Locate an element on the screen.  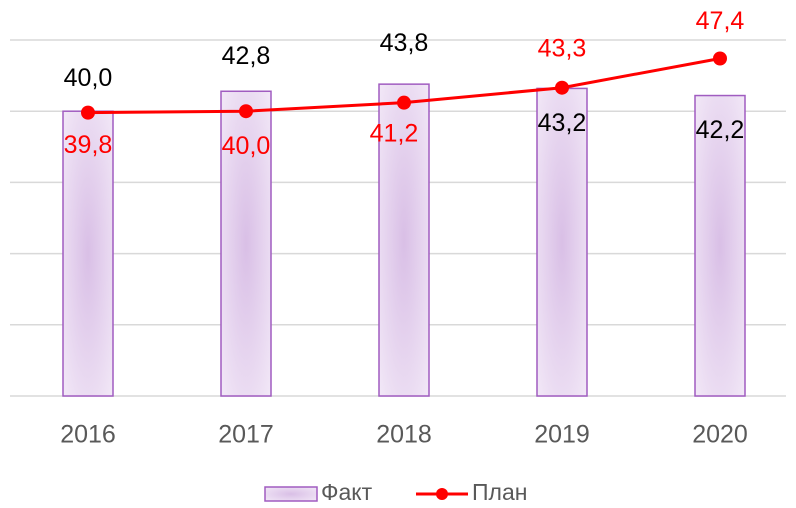
data-label: 43,8 is located at coordinates (404, 43).